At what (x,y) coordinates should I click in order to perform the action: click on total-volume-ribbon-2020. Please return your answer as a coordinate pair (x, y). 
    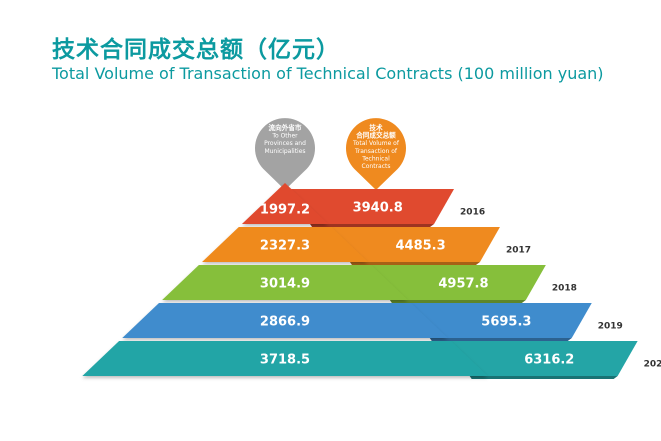
    Looking at the image, I should click on (539, 358).